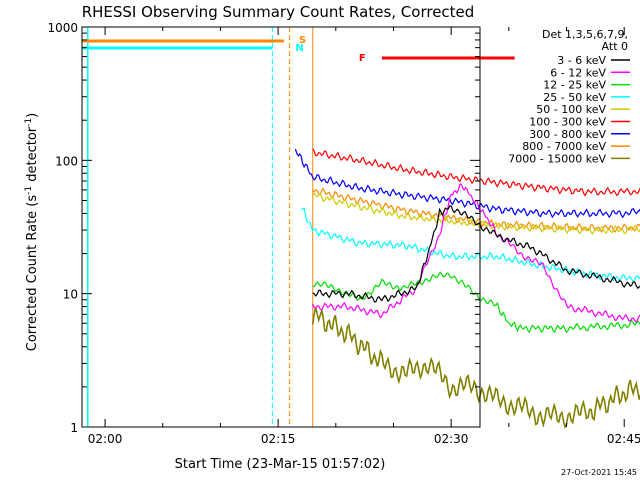 The height and width of the screenshot is (480, 640). Describe the element at coordinates (32, 273) in the screenshot. I see `y-axis-label-part-1: Corrected Count Rate (s` at that location.